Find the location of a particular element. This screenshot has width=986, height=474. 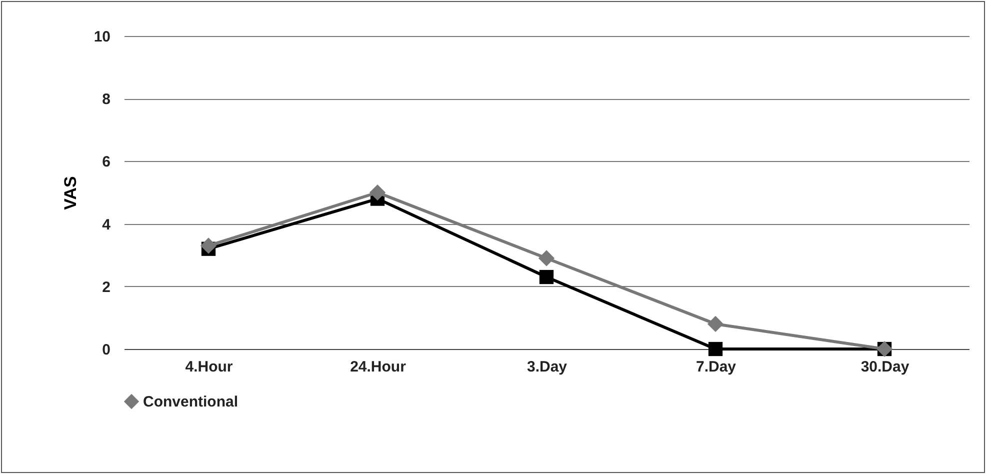

x-tick-label: 30.Day is located at coordinates (885, 367).